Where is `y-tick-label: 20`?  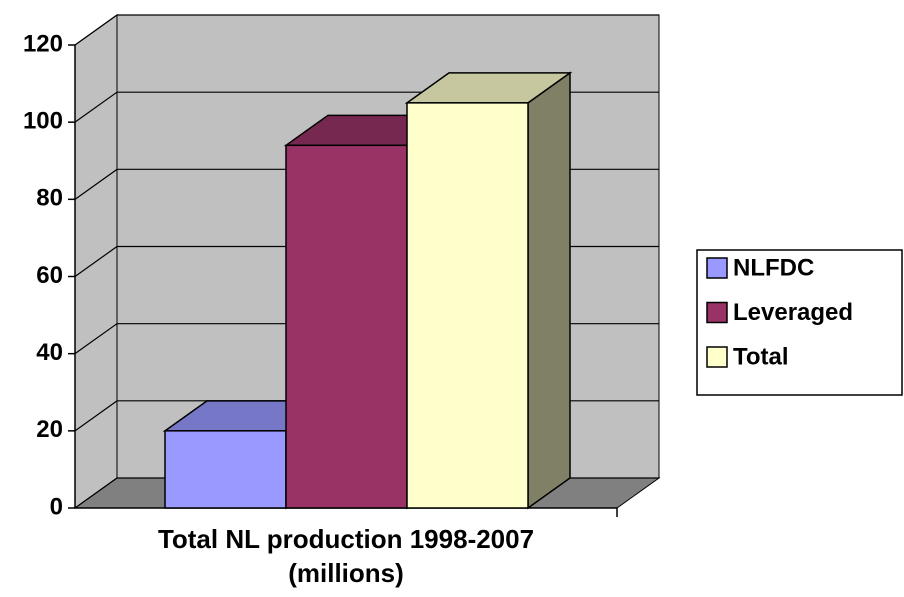 y-tick-label: 20 is located at coordinates (49, 429).